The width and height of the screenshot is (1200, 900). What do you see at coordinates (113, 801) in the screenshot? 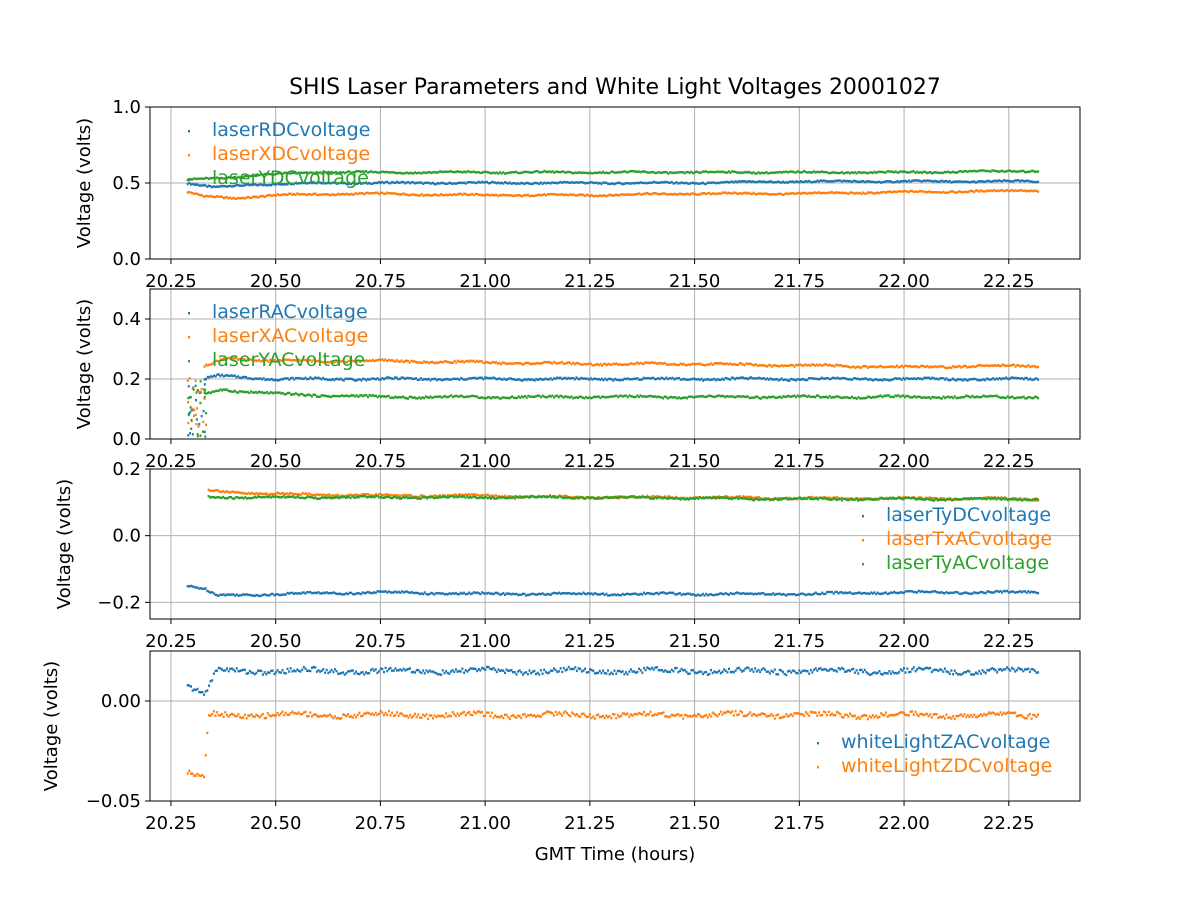
I see `y-tick-label: −0.05` at bounding box center [113, 801].